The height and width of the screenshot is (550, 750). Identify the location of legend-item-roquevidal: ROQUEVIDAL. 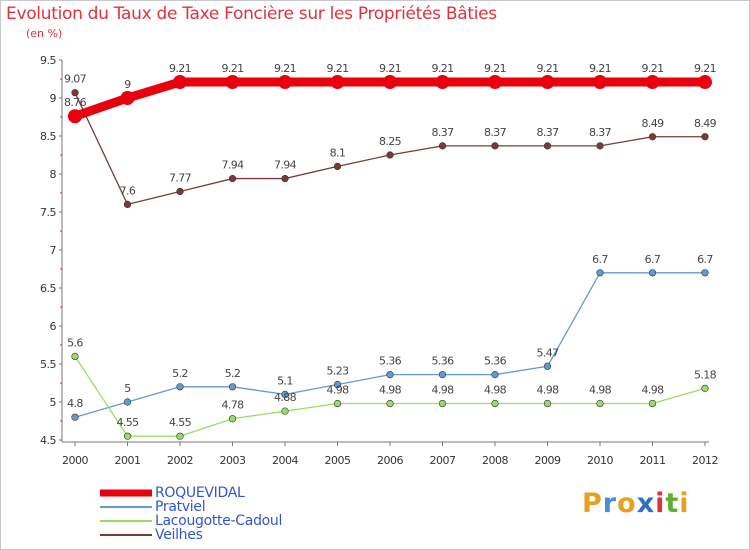
(191, 493).